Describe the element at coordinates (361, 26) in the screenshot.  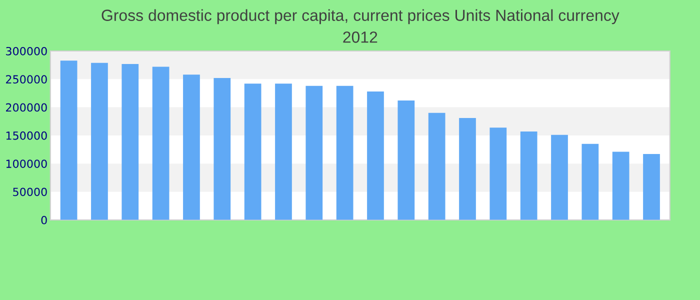
I see `chart-title: Gross domestic product per capita, current prices Units National currency 2012` at that location.